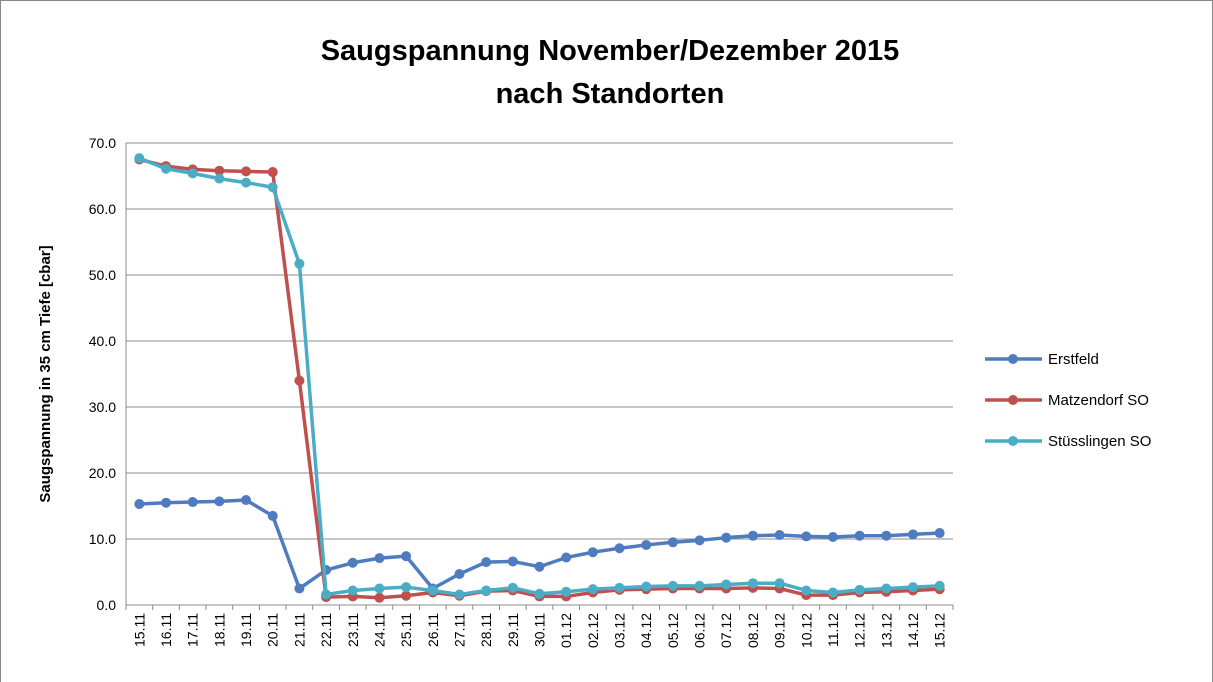 The image size is (1213, 682). I want to click on x-tick-label: 29.11, so click(513, 630).